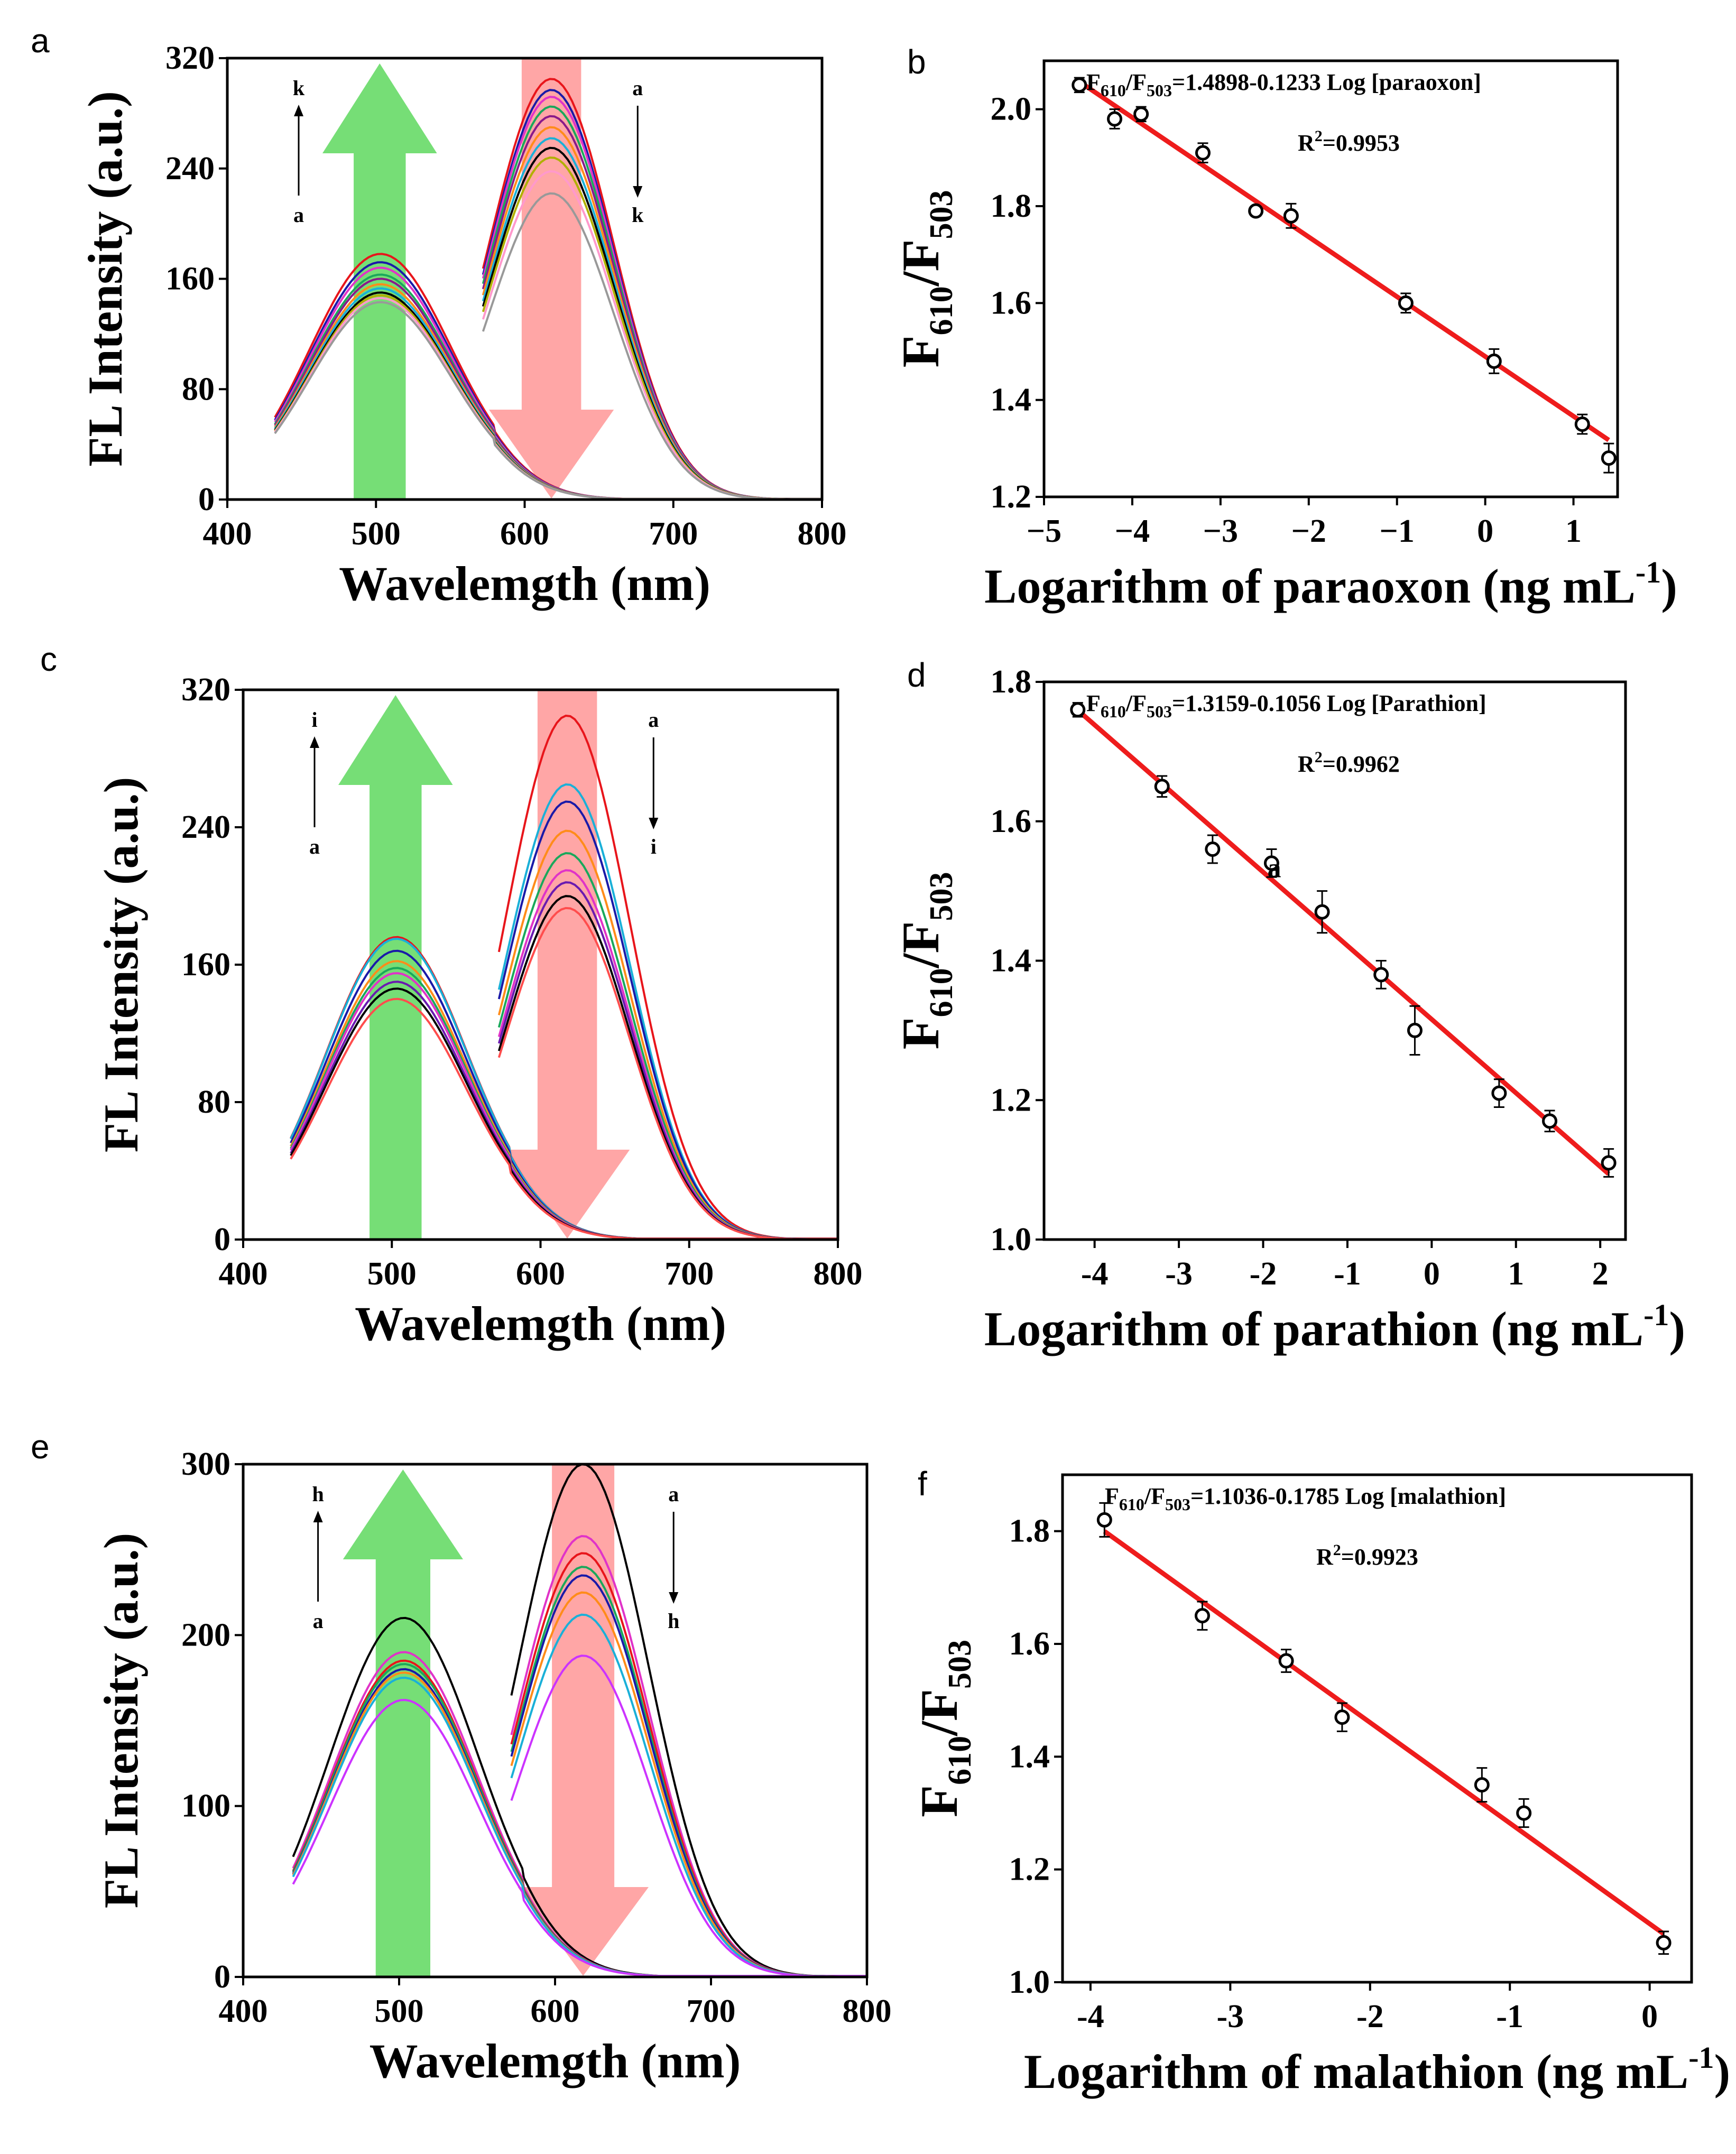  Describe the element at coordinates (49, 659) in the screenshot. I see `panel-letter-c: c` at that location.